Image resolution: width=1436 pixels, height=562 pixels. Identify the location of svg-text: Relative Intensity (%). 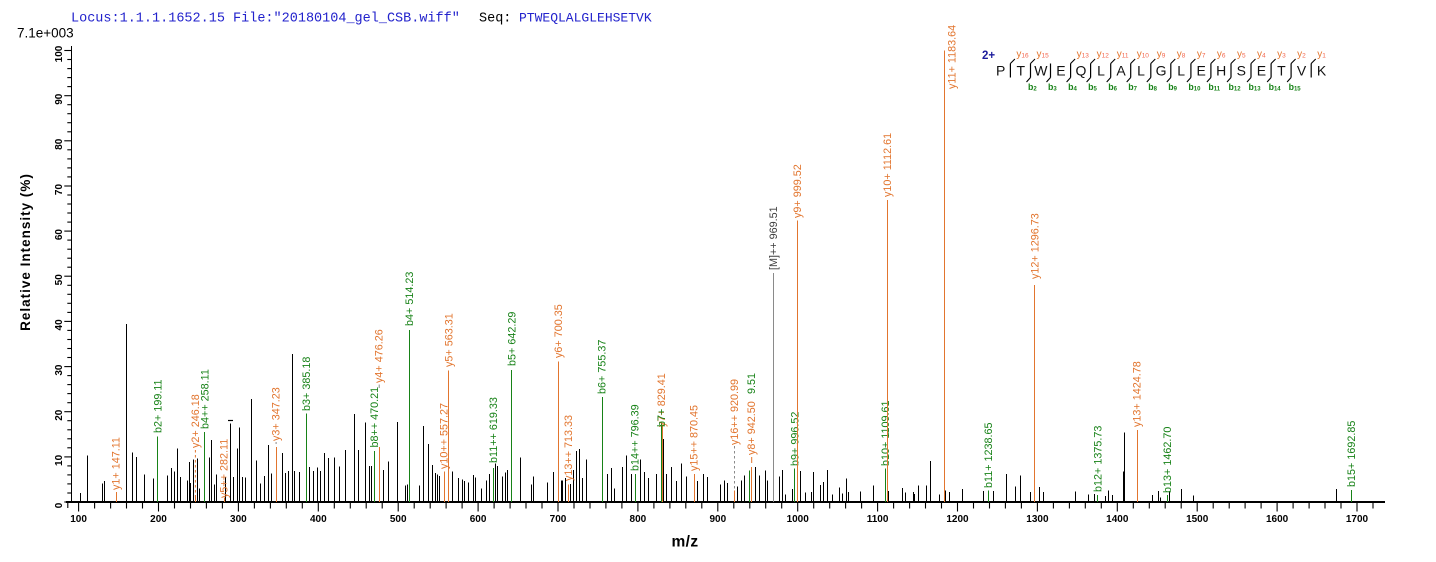
(25, 252).